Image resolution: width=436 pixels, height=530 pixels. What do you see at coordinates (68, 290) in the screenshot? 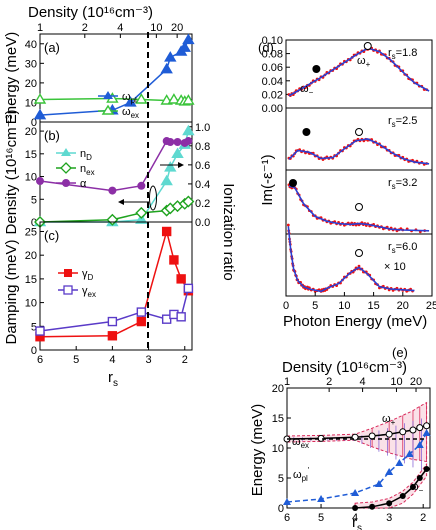
I see `legend-gex-marker` at bounding box center [68, 290].